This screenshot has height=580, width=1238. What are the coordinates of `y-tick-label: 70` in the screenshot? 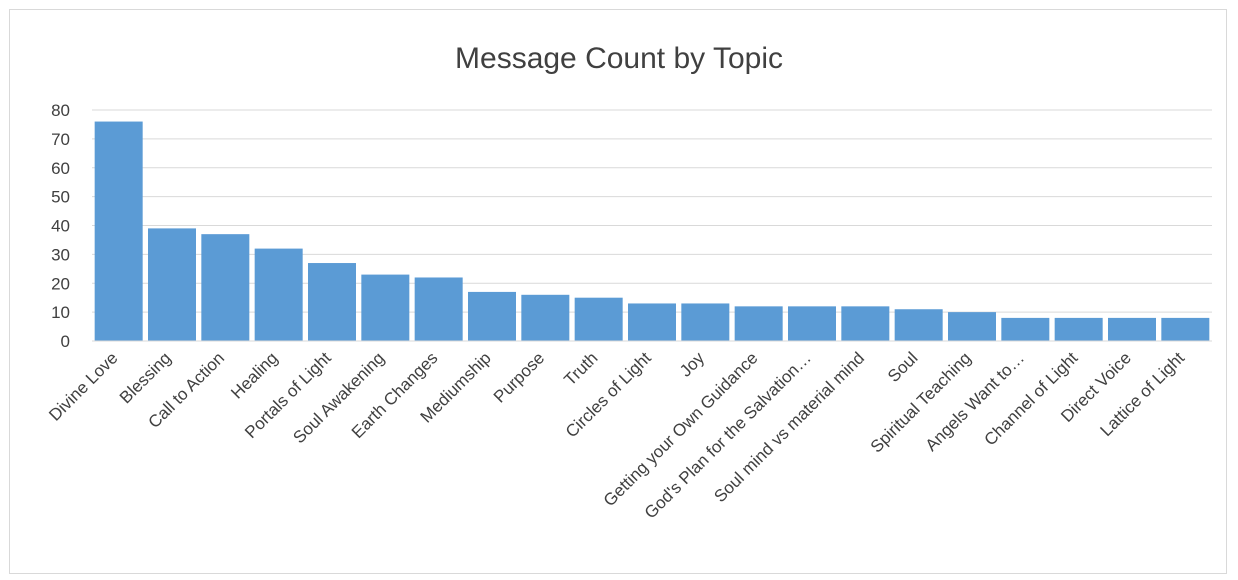 It's located at (60, 139).